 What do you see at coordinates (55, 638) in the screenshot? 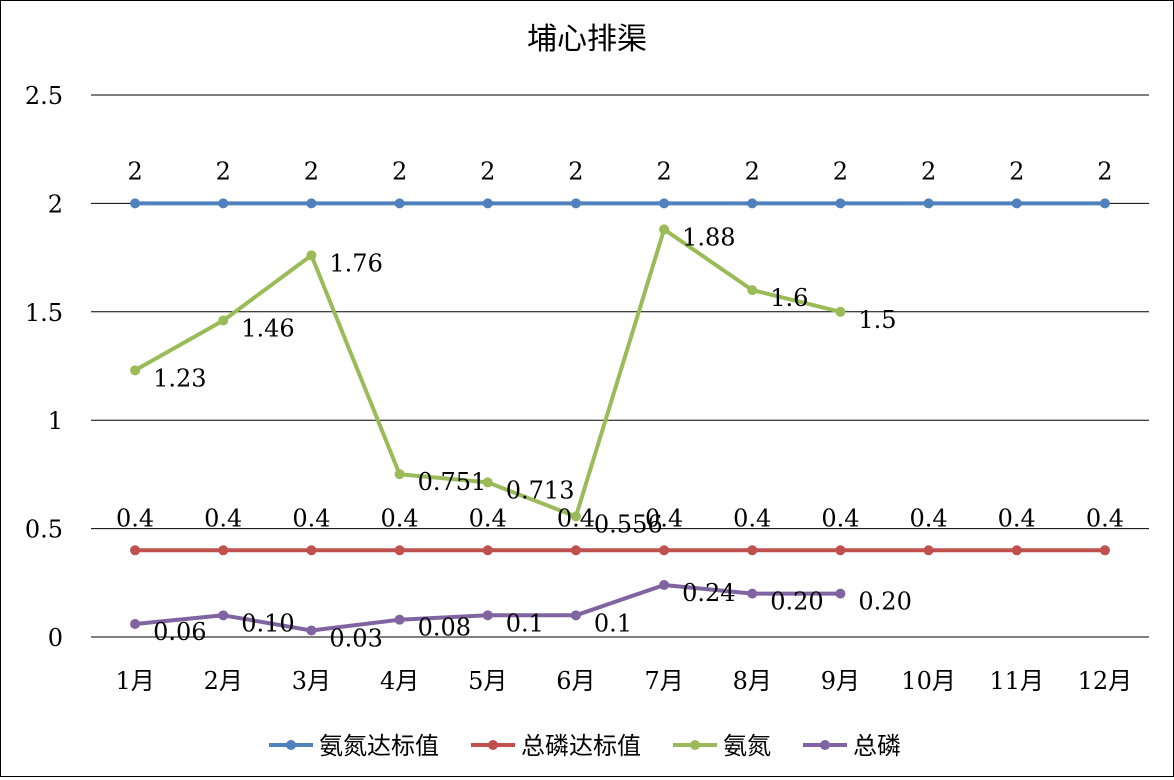
I see `y-tick-label: 0` at bounding box center [55, 638].